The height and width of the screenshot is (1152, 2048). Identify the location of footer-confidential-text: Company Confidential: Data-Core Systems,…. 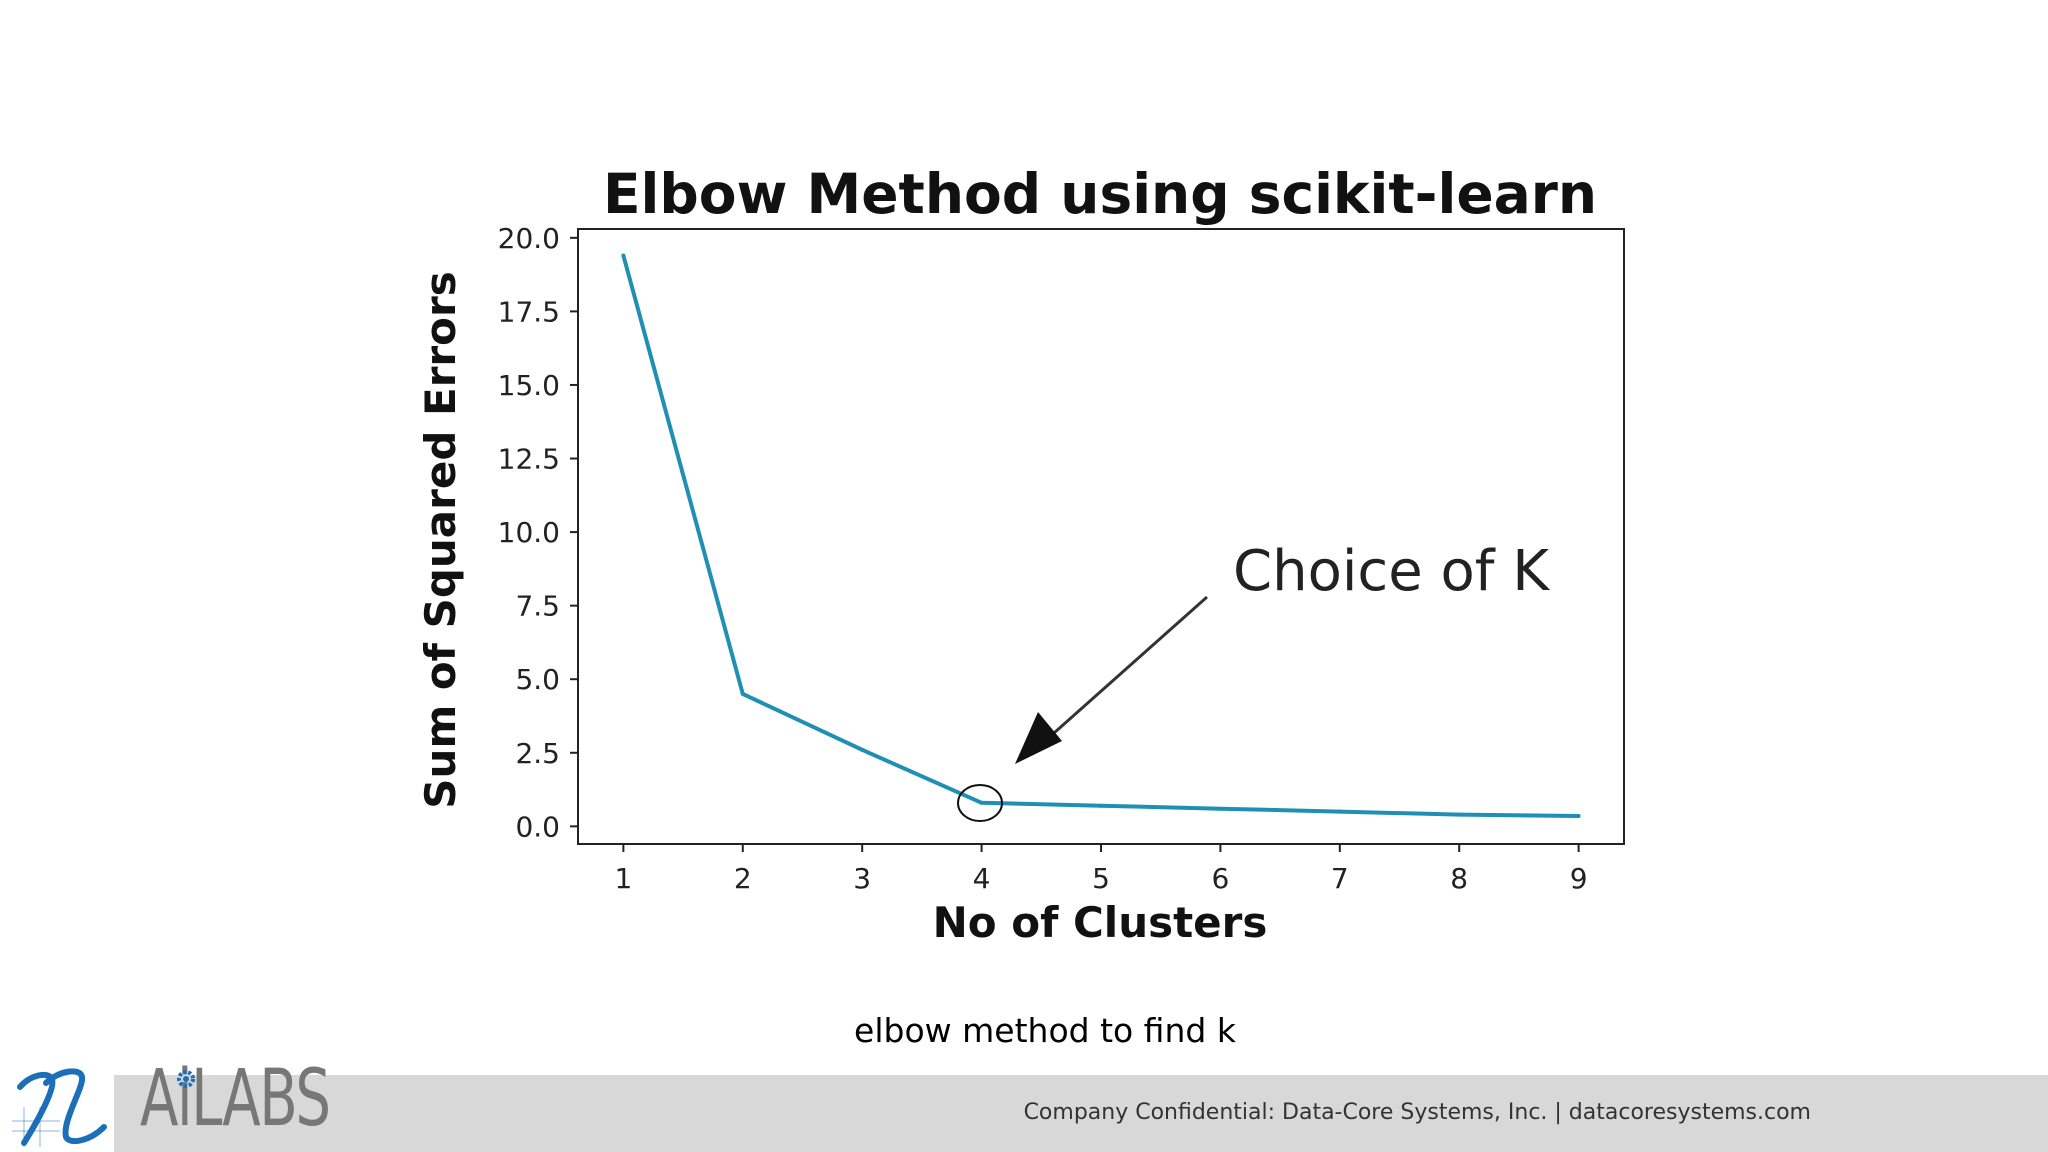
(1417, 1112).